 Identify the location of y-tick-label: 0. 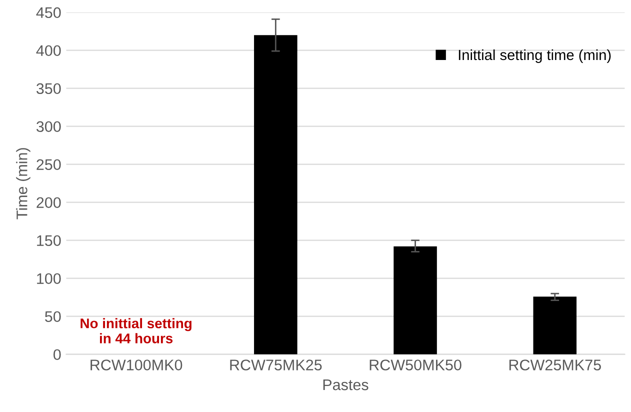
(57, 354).